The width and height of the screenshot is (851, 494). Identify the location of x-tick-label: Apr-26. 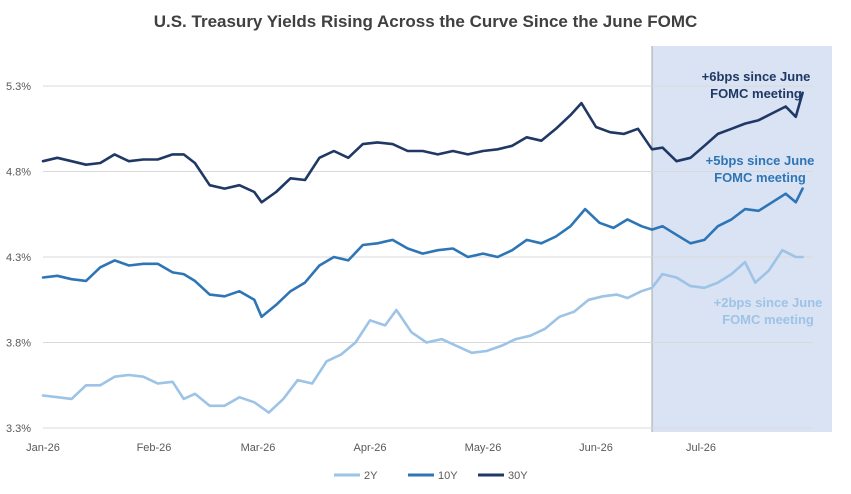
(369, 448).